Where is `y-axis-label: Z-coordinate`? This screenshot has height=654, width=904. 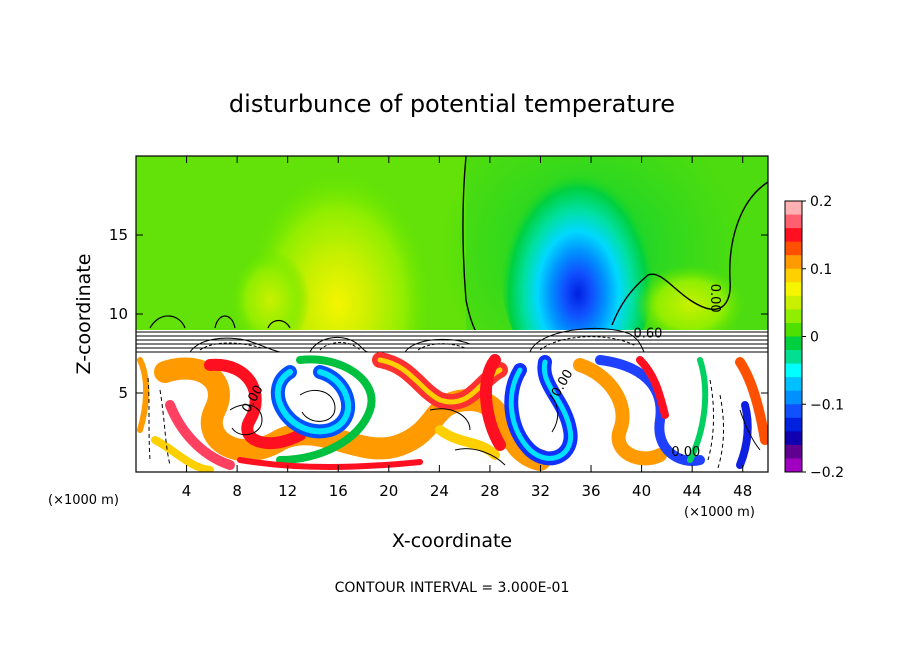
y-axis-label: Z-coordinate is located at coordinates (84, 314).